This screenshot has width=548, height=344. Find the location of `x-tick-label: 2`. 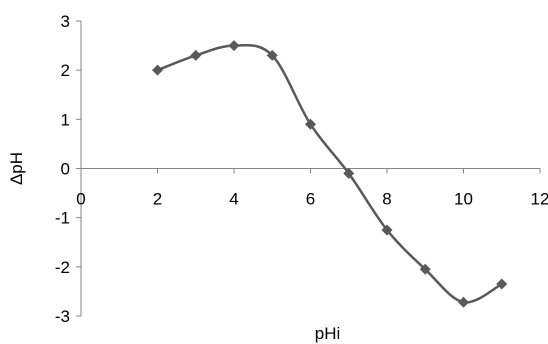

x-tick-label: 2 is located at coordinates (157, 199).